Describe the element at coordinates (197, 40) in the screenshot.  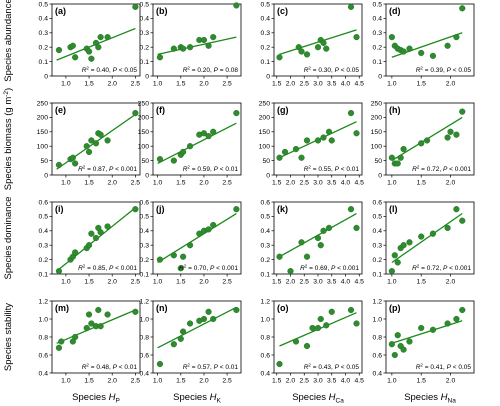
I see `plot-frame` at that location.